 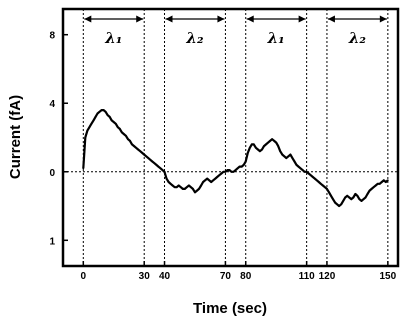 What do you see at coordinates (388, 276) in the screenshot?
I see `x-tick-label-7: 150` at bounding box center [388, 276].